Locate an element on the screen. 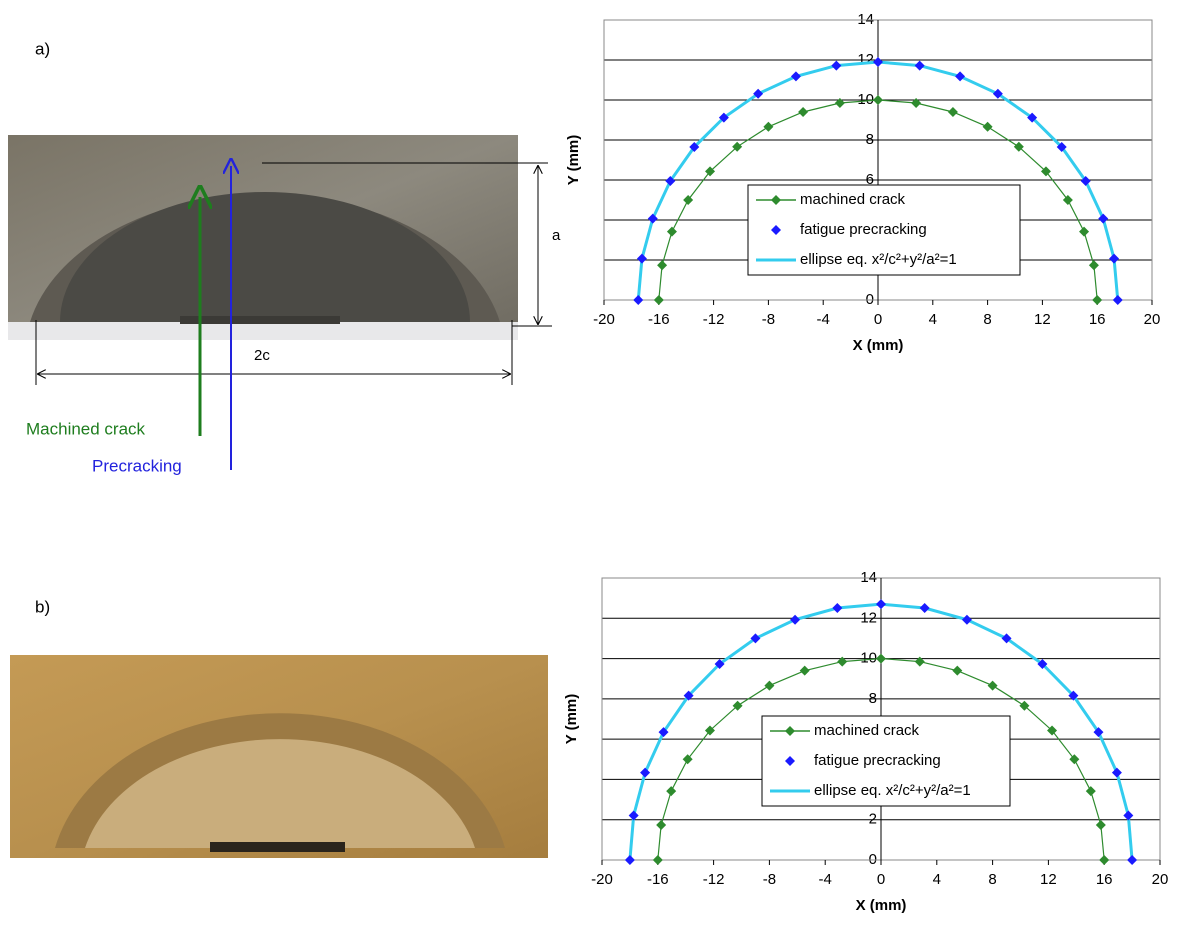 The height and width of the screenshot is (934, 1182). y-axis-label: Y (mm) is located at coordinates (573, 160).